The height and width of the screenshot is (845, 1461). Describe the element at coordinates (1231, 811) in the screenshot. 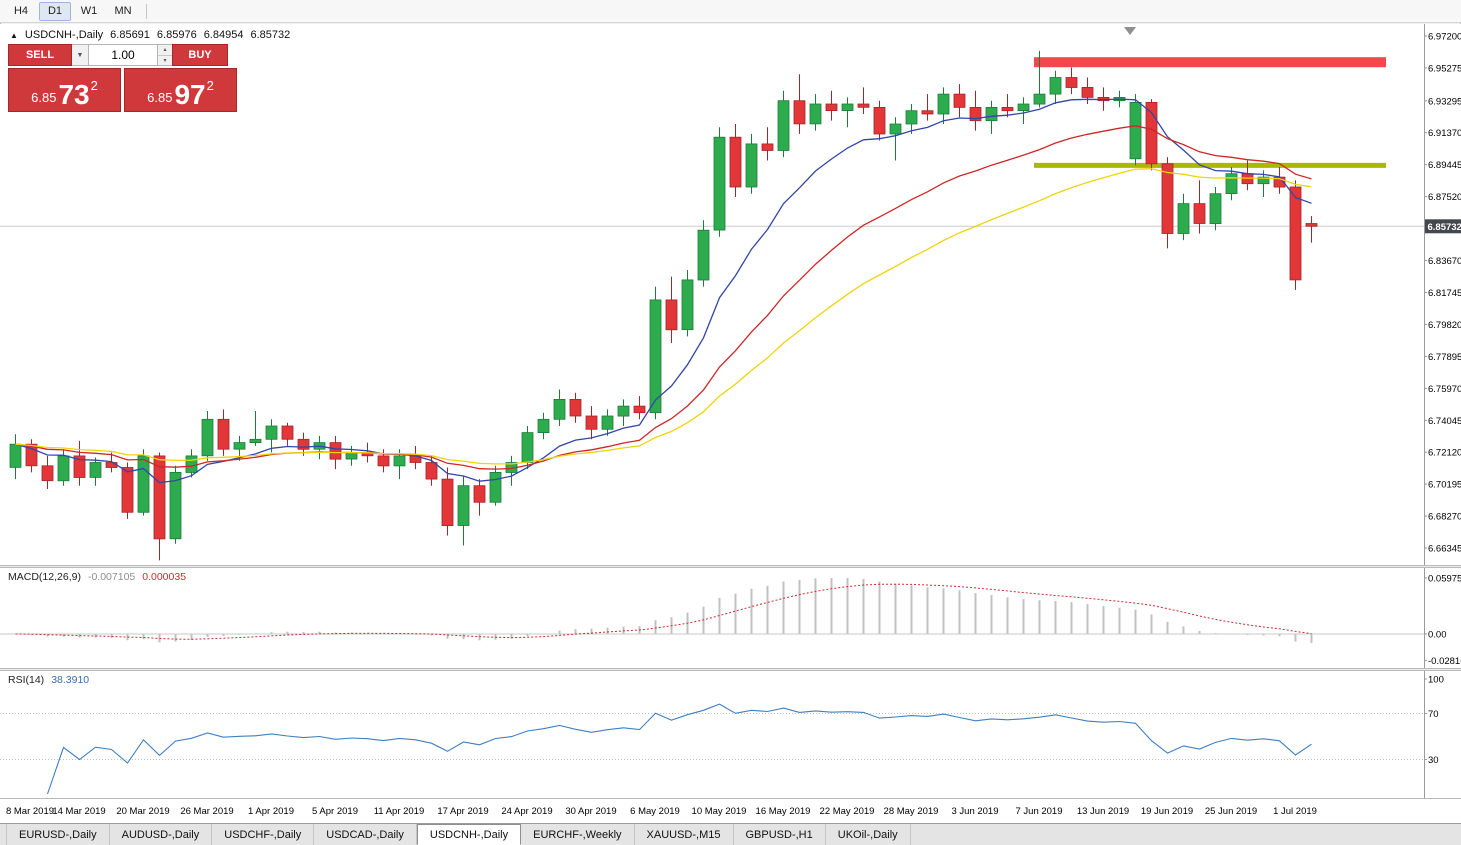

I see `date-label: 25 Jun 2019` at that location.